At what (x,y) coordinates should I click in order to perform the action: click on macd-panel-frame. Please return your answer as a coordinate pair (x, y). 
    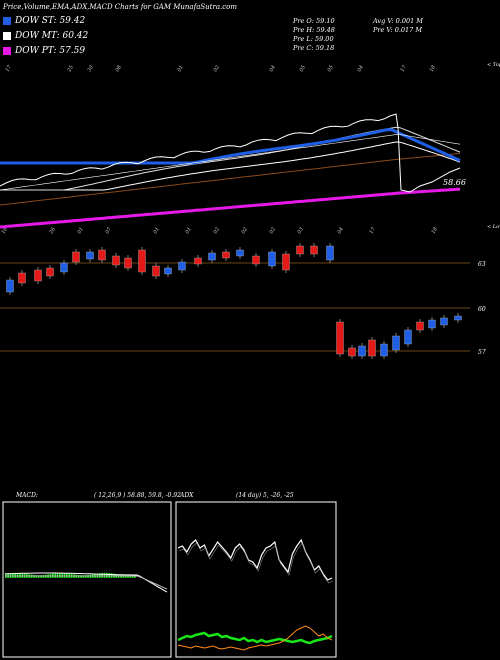
    Looking at the image, I should click on (87, 579).